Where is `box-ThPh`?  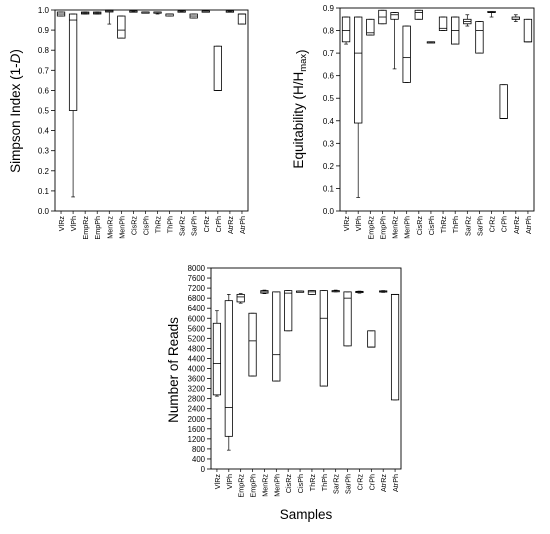
box-ThPh is located at coordinates (169, 15).